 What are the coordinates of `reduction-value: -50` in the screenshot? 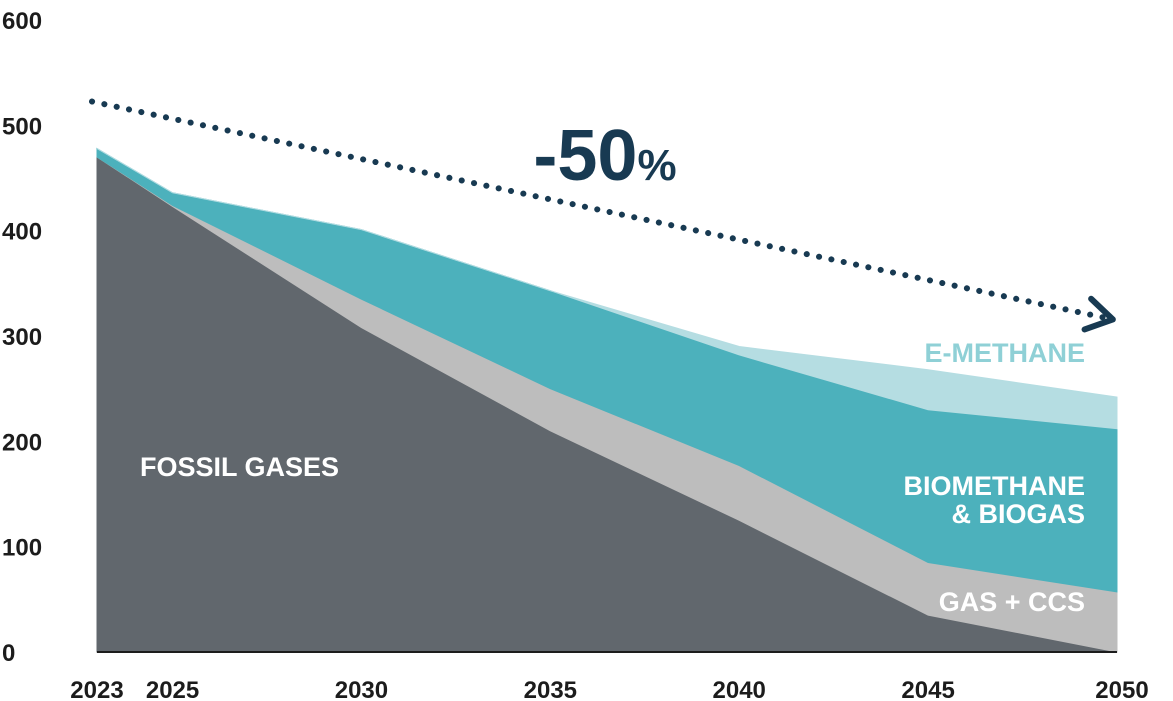 It's located at (585, 156).